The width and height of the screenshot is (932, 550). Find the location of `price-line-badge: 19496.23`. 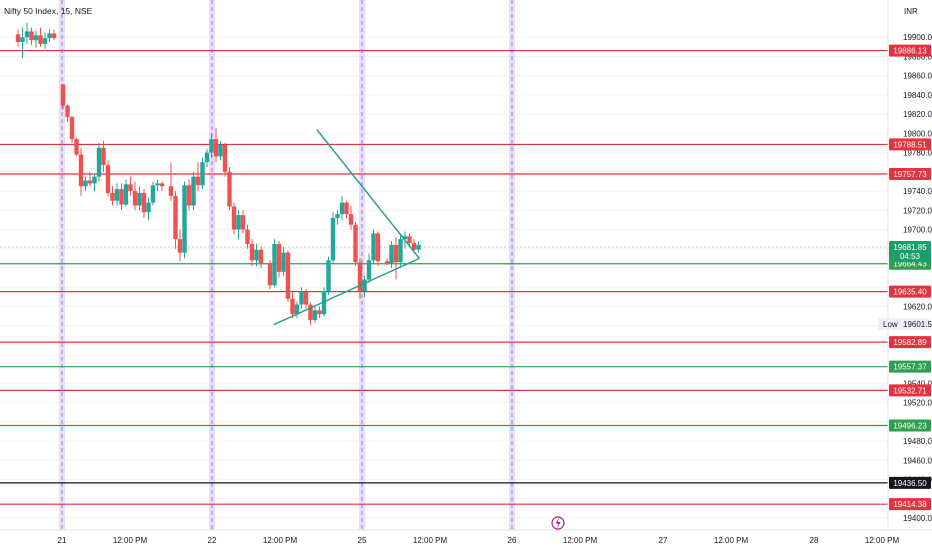

price-line-badge: 19496.23 is located at coordinates (910, 425).